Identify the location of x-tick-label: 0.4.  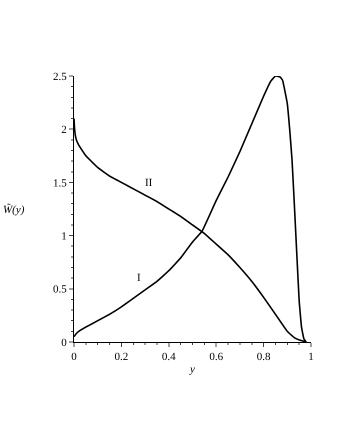
(169, 357).